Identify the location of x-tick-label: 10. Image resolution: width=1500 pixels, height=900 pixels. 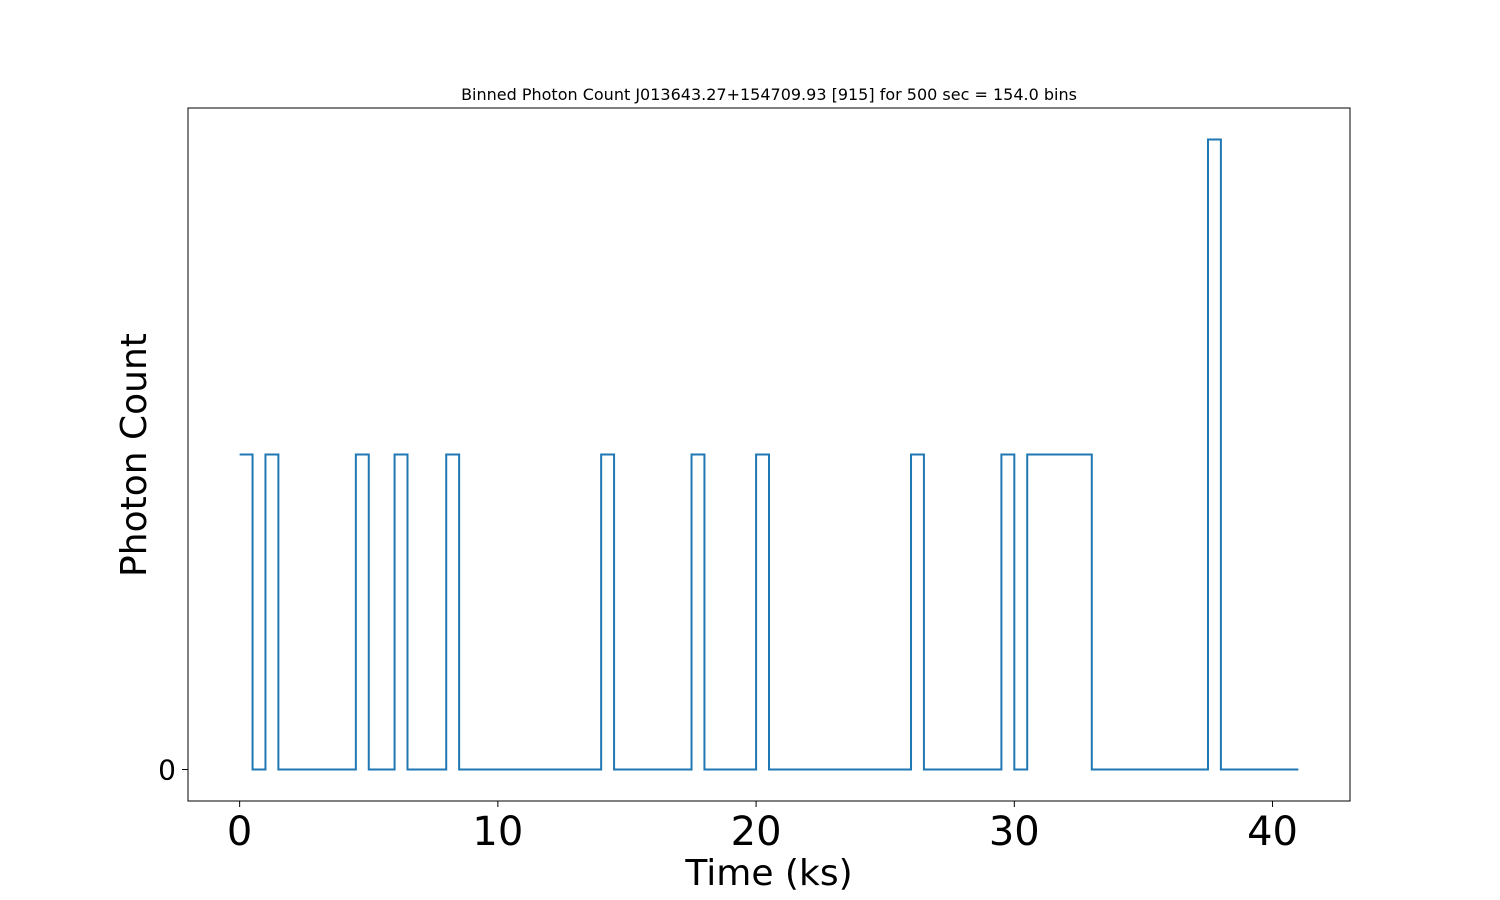
(497, 832).